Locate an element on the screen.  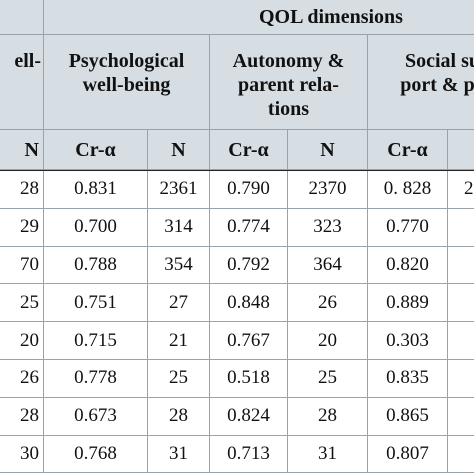
header-corner is located at coordinates (22, 17).